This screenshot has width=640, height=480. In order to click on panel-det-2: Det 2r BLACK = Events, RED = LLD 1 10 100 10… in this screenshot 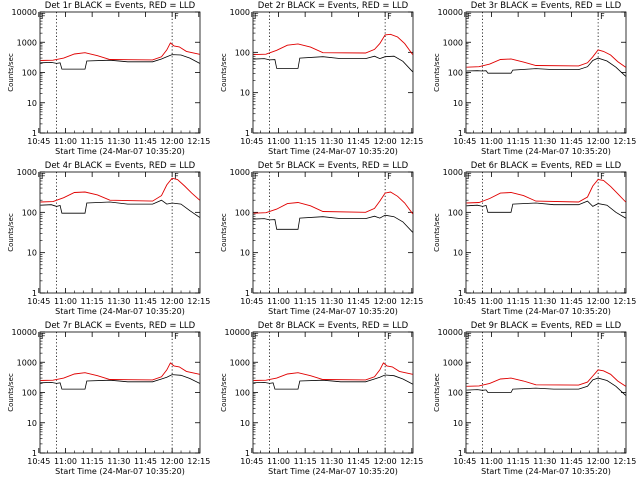, I will do `click(321, 78)`.